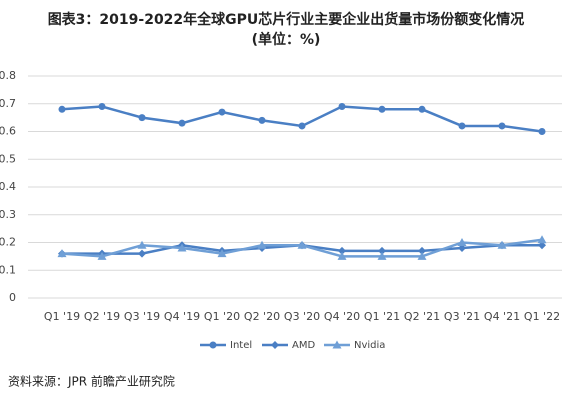 The width and height of the screenshot is (572, 402). What do you see at coordinates (8, 131) in the screenshot?
I see `y-tick-label: 0.6` at bounding box center [8, 131].